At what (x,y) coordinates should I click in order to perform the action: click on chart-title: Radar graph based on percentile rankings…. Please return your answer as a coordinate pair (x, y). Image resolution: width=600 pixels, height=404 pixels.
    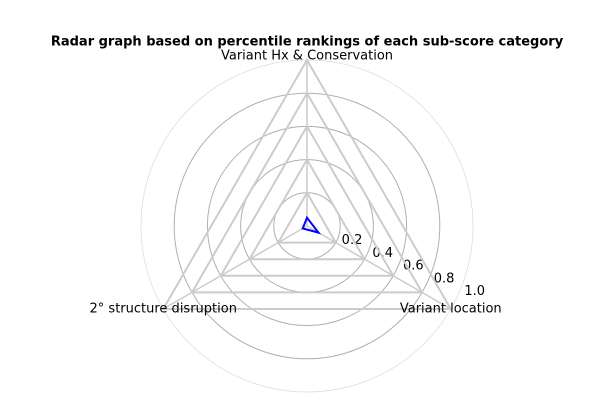
    Looking at the image, I should click on (307, 42).